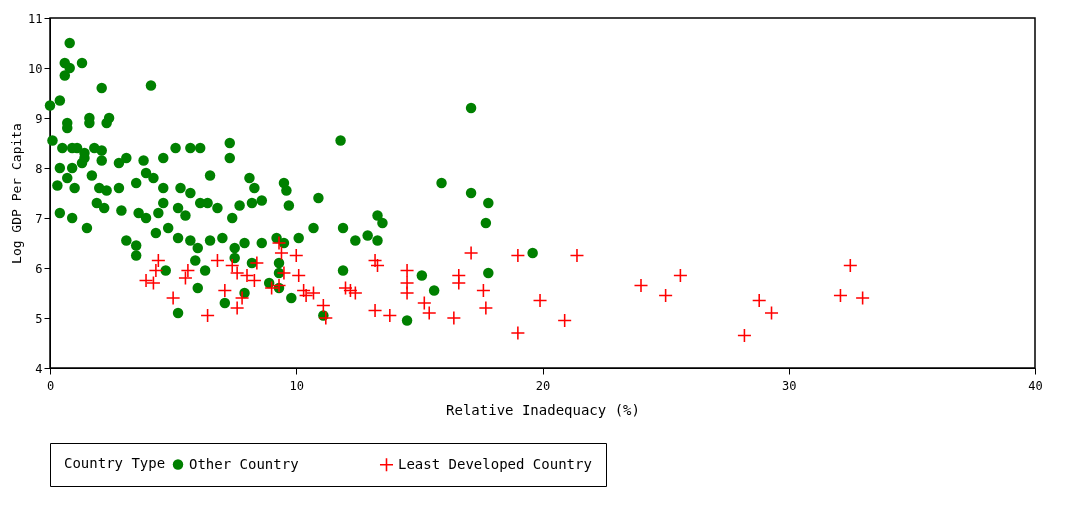 The height and width of the screenshot is (512, 1075). Describe the element at coordinates (39, 268) in the screenshot. I see `y-tick-label: 6` at that location.